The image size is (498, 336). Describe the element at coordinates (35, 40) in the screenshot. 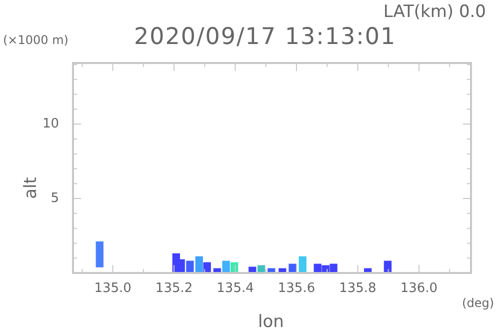

I see `text: (×1000 m)` at that location.